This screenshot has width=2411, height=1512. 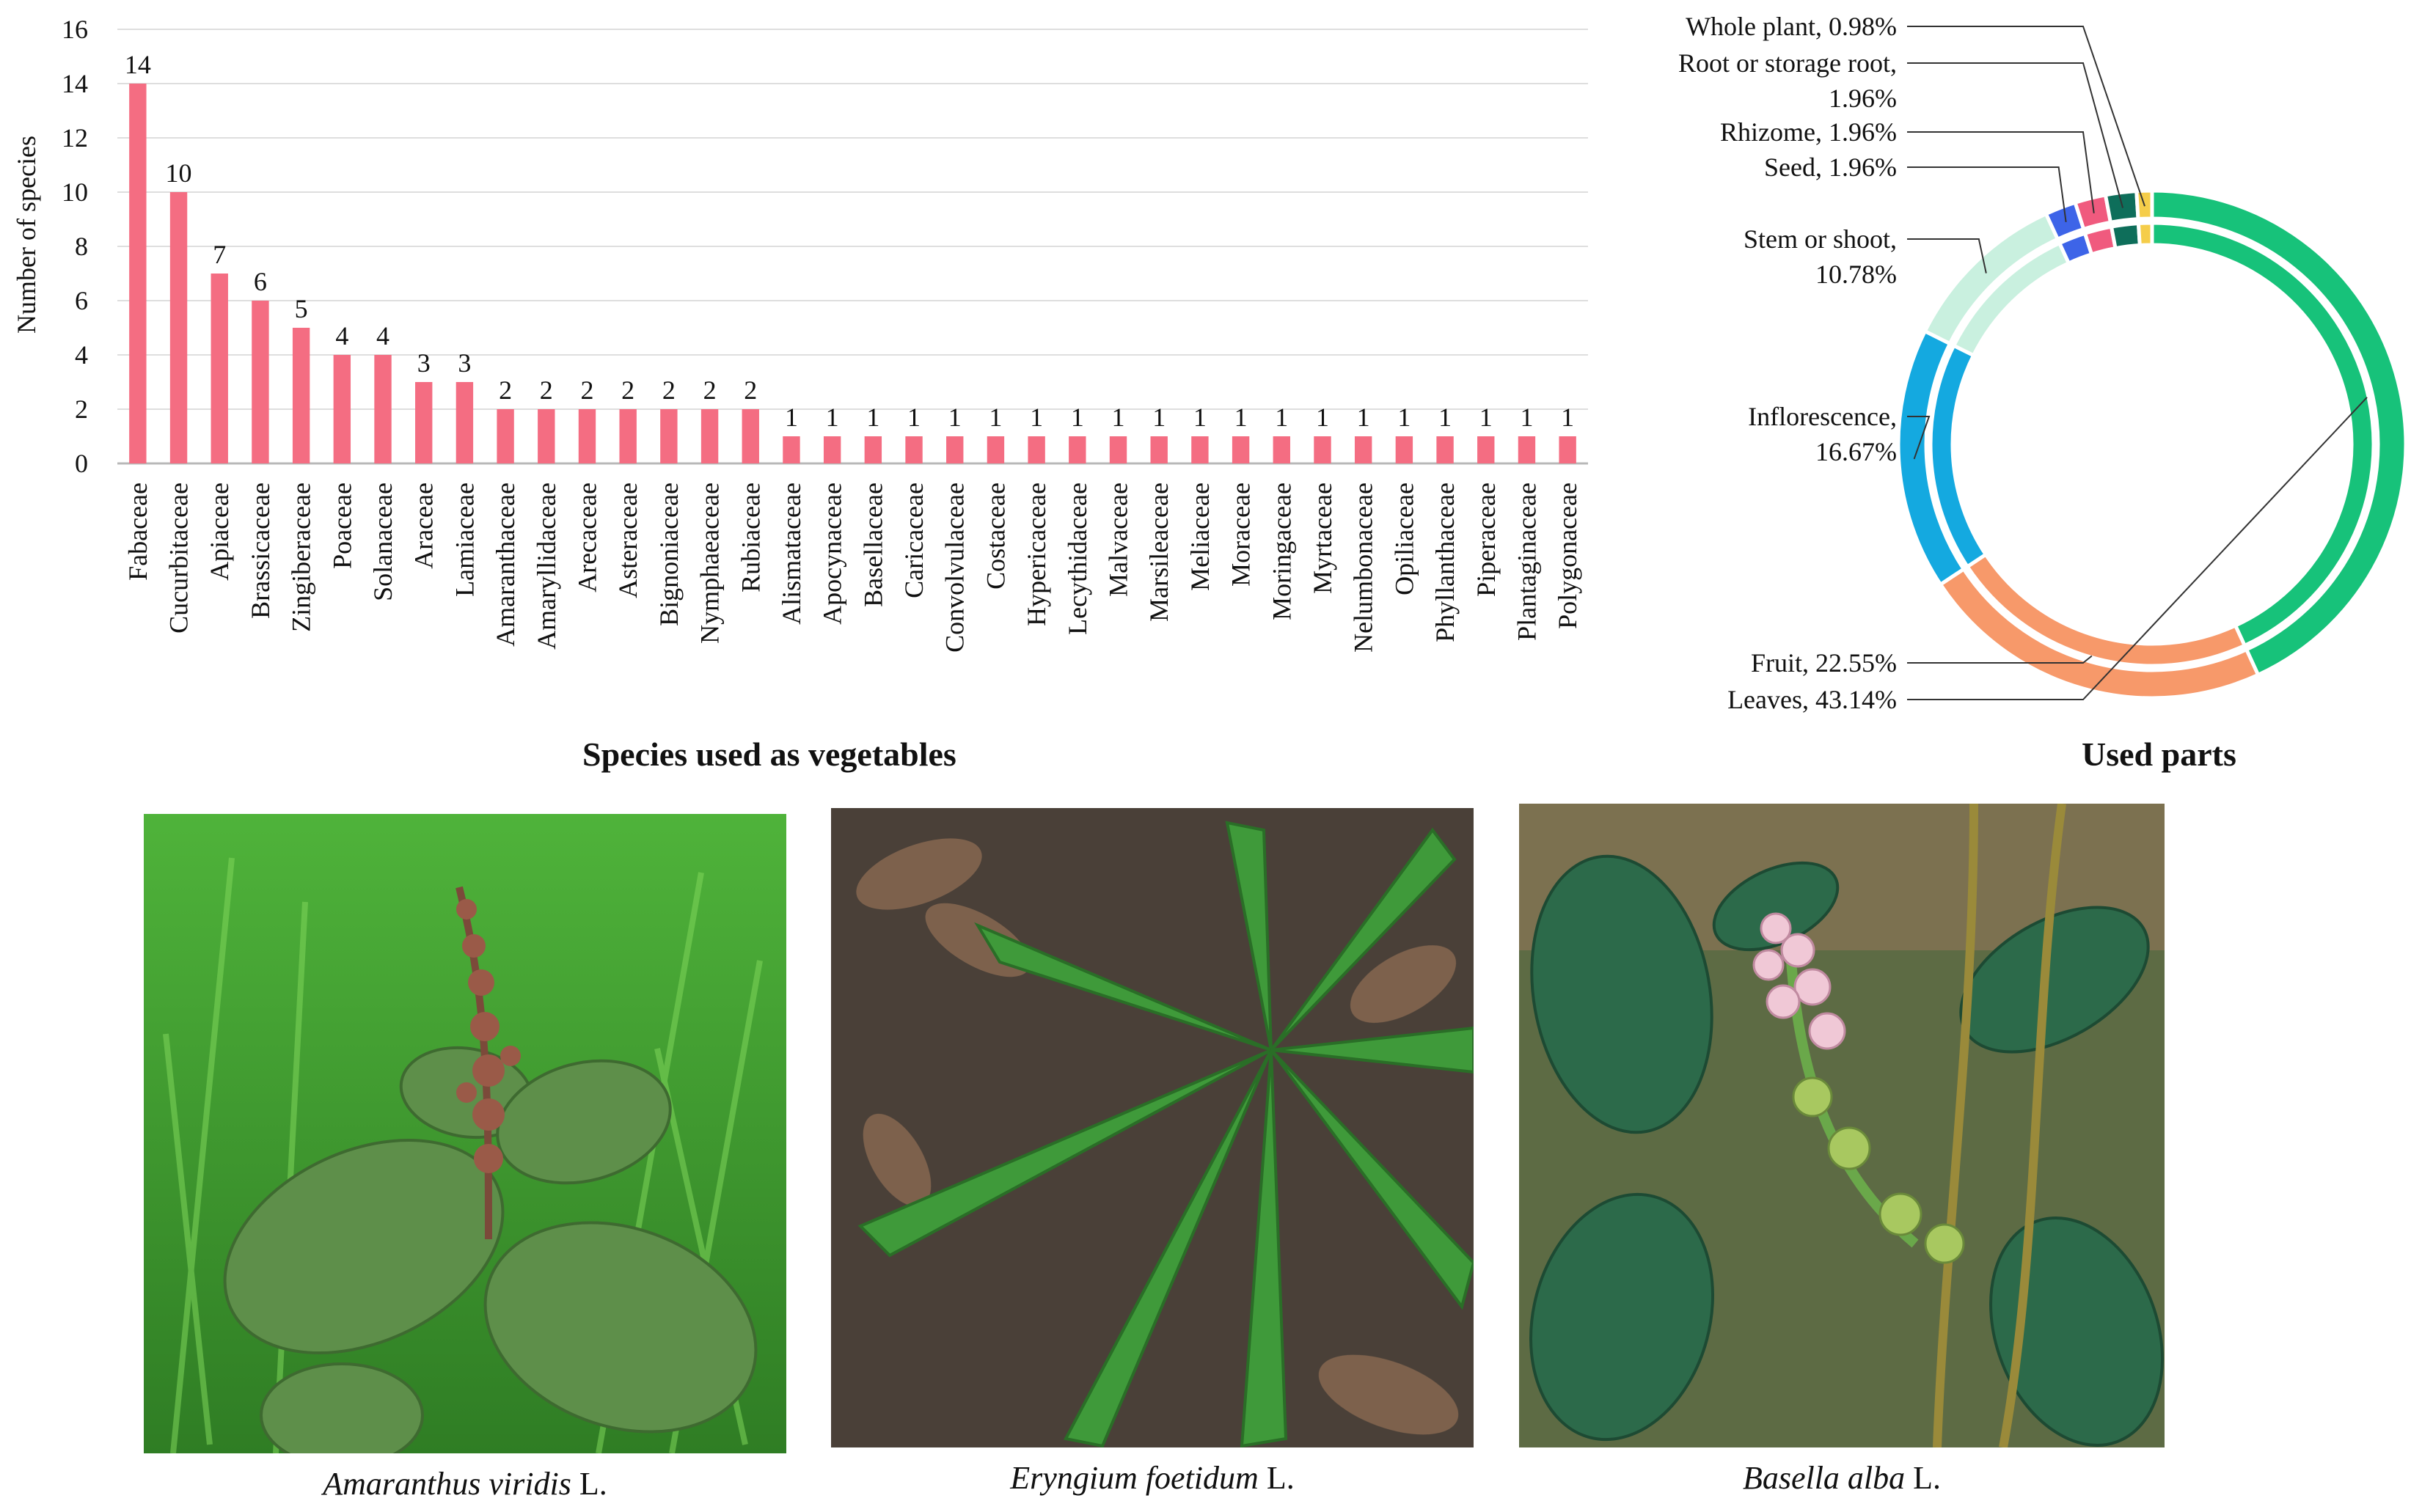 I want to click on donut-slice, so click(x=2125, y=236).